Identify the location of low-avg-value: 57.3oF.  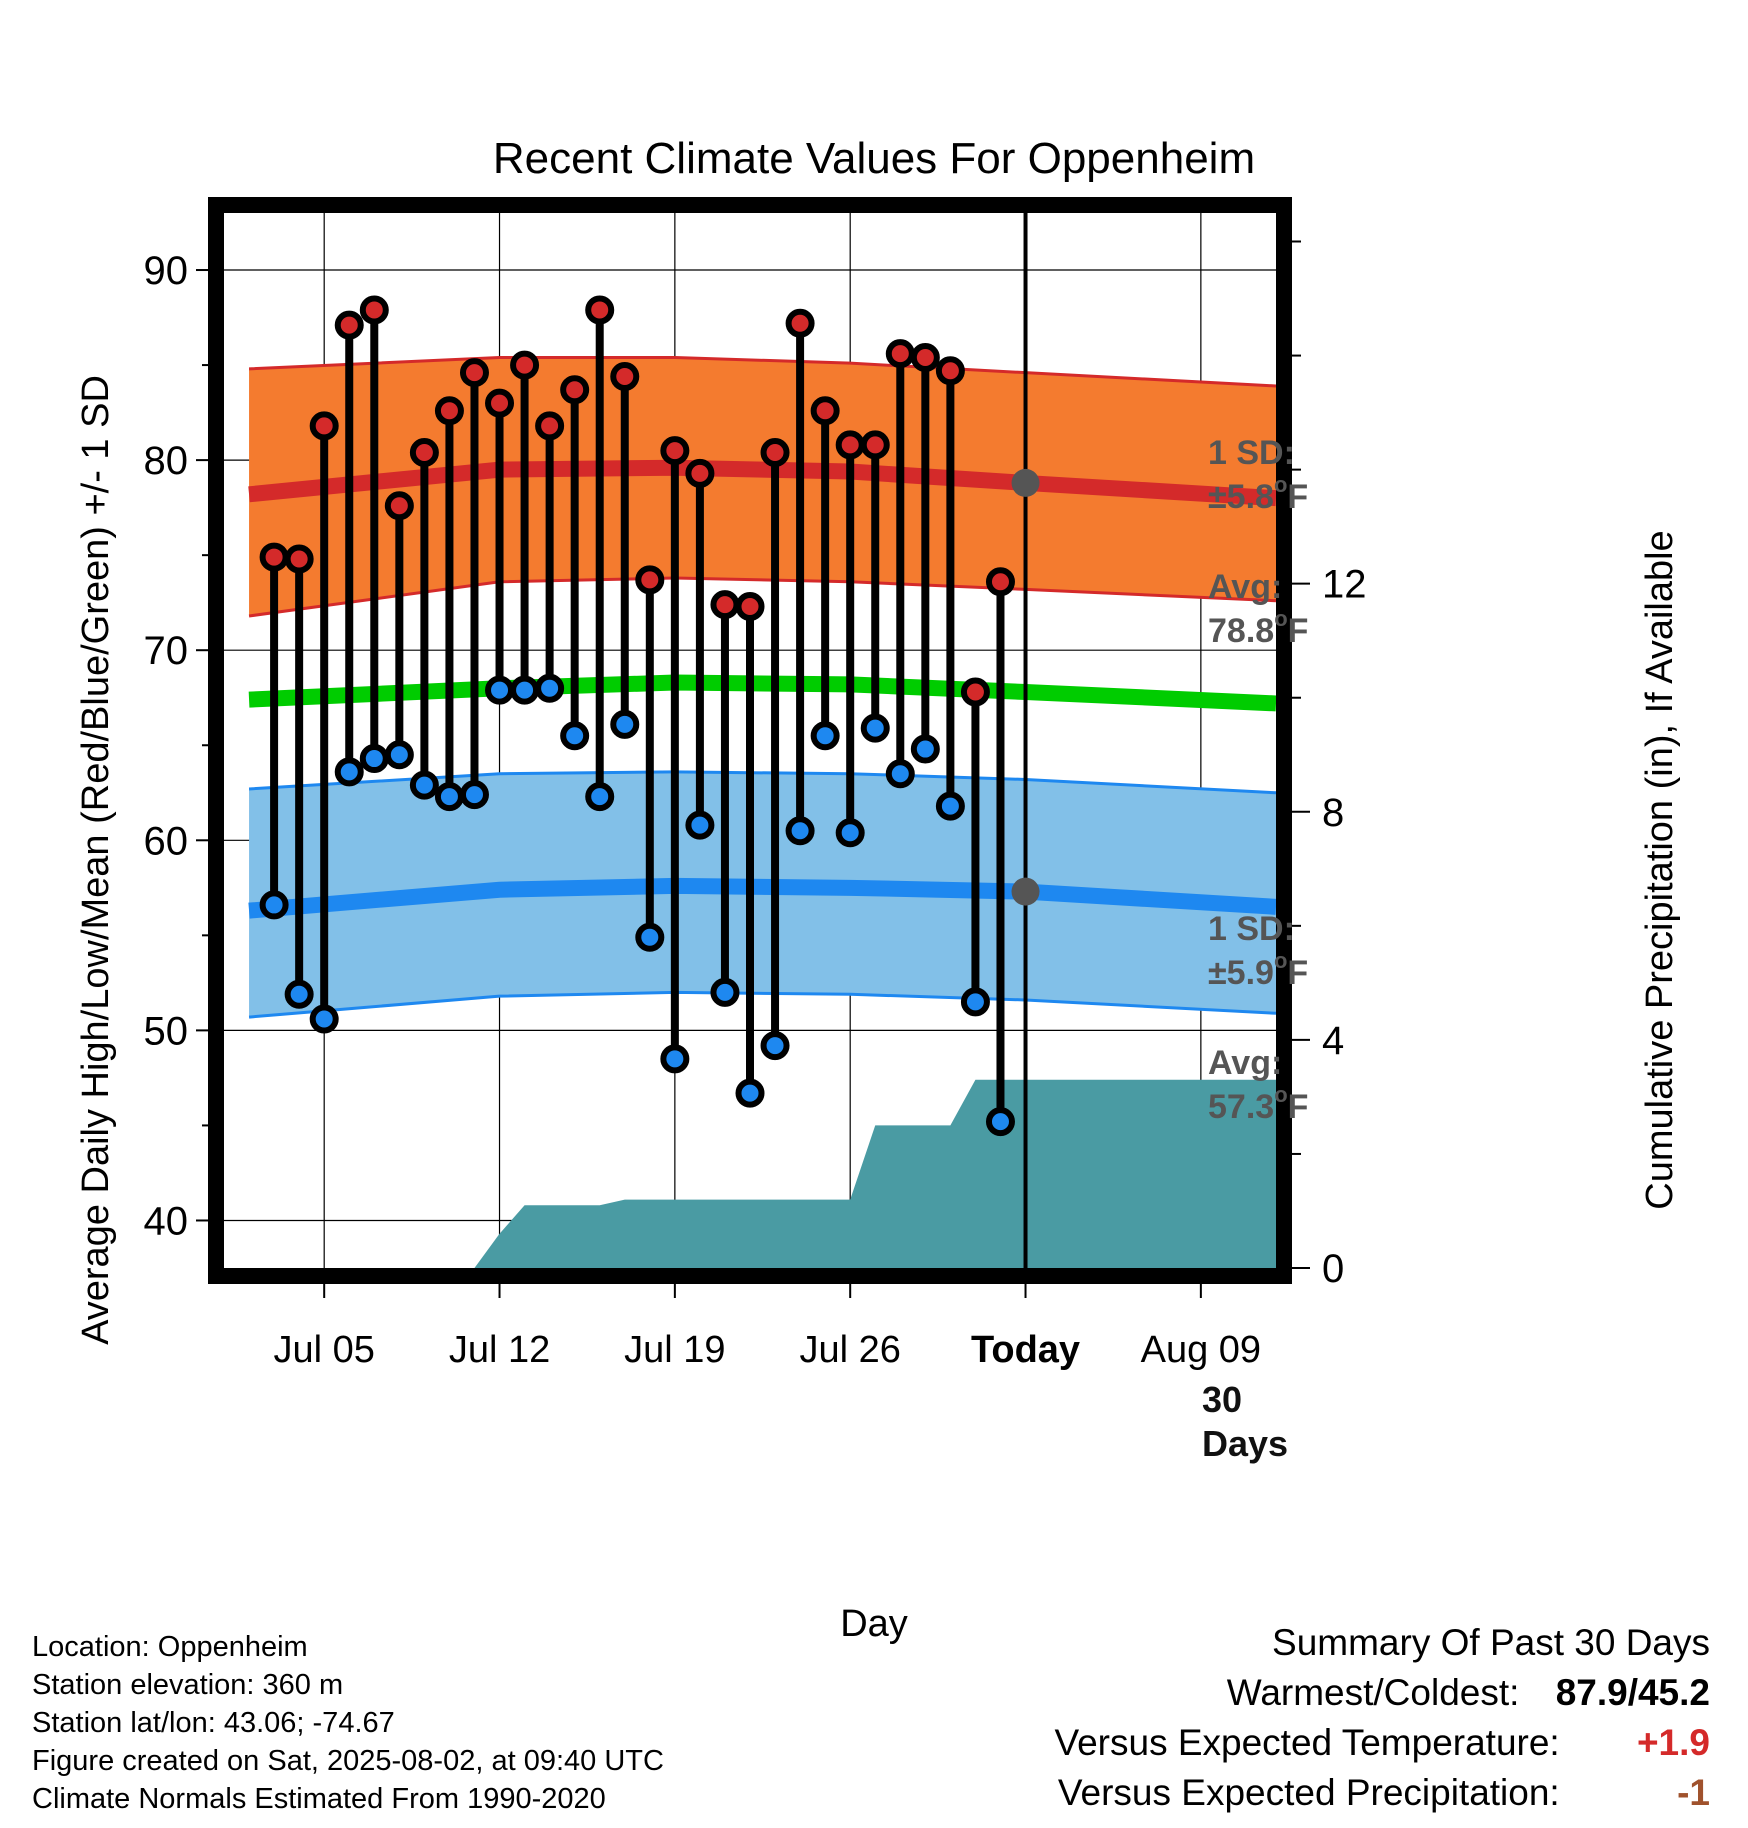
(1258, 1104).